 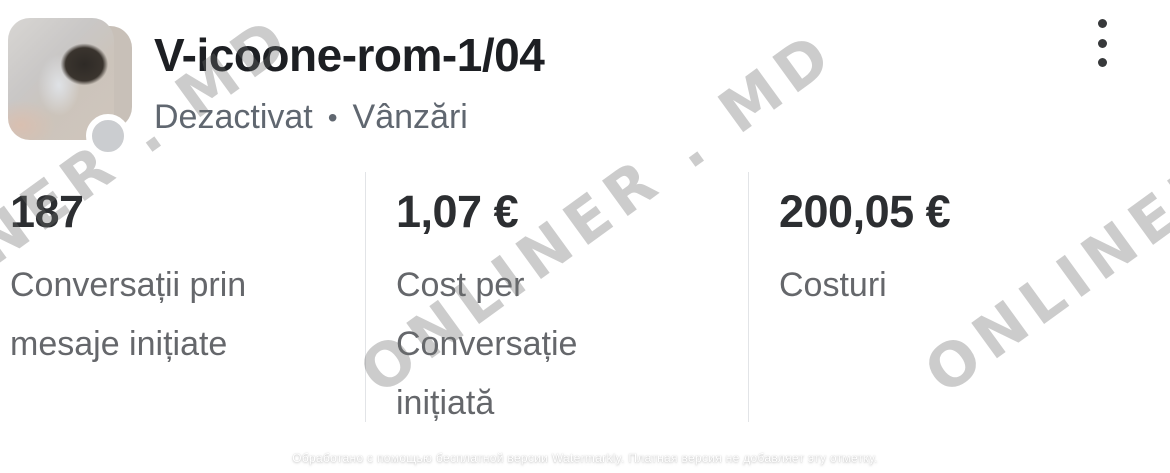 I want to click on stat-label: Cost per Conversație inițiată, so click(x=487, y=344).